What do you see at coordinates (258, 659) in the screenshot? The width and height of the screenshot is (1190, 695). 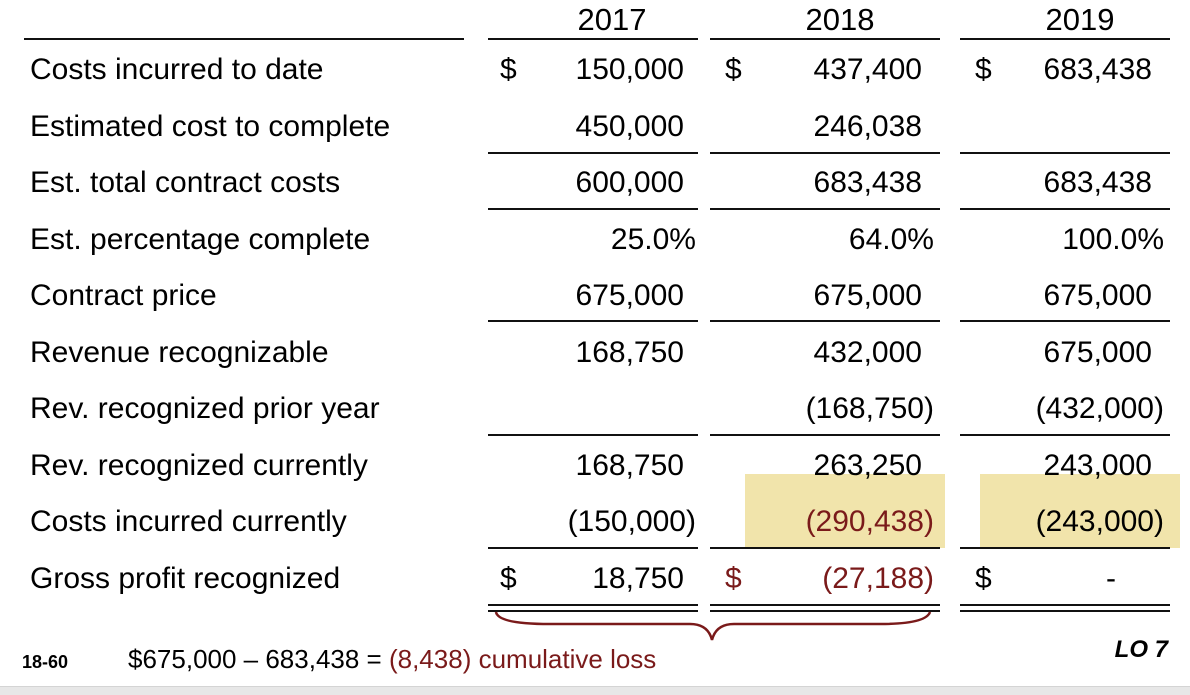 I see `loss-calculation: $675,000 – 683,438 =` at bounding box center [258, 659].